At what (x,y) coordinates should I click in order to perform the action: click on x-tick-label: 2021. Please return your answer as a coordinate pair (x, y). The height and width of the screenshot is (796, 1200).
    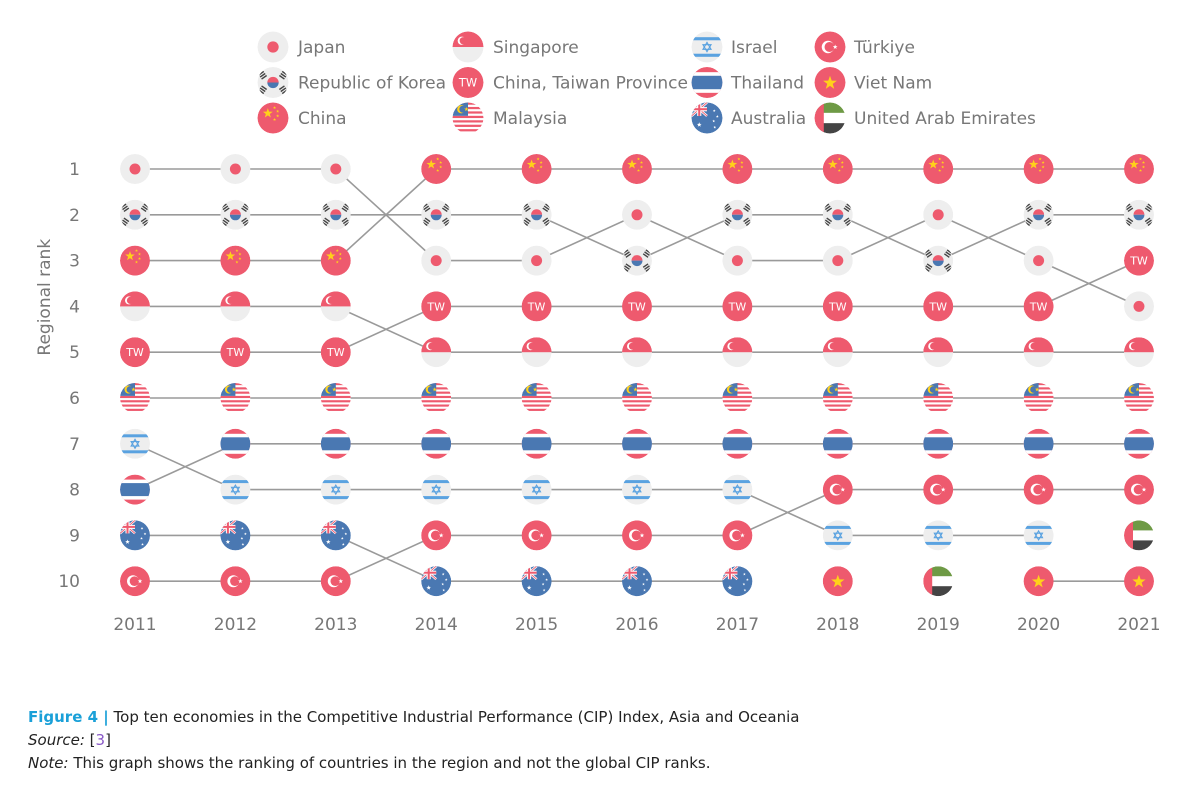
    Looking at the image, I should click on (1138, 625).